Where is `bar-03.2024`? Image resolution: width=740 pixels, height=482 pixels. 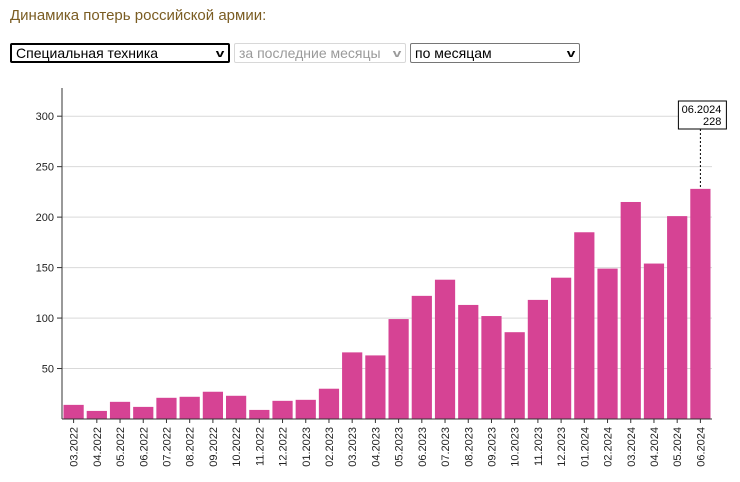 bar-03.2024 is located at coordinates (630, 310).